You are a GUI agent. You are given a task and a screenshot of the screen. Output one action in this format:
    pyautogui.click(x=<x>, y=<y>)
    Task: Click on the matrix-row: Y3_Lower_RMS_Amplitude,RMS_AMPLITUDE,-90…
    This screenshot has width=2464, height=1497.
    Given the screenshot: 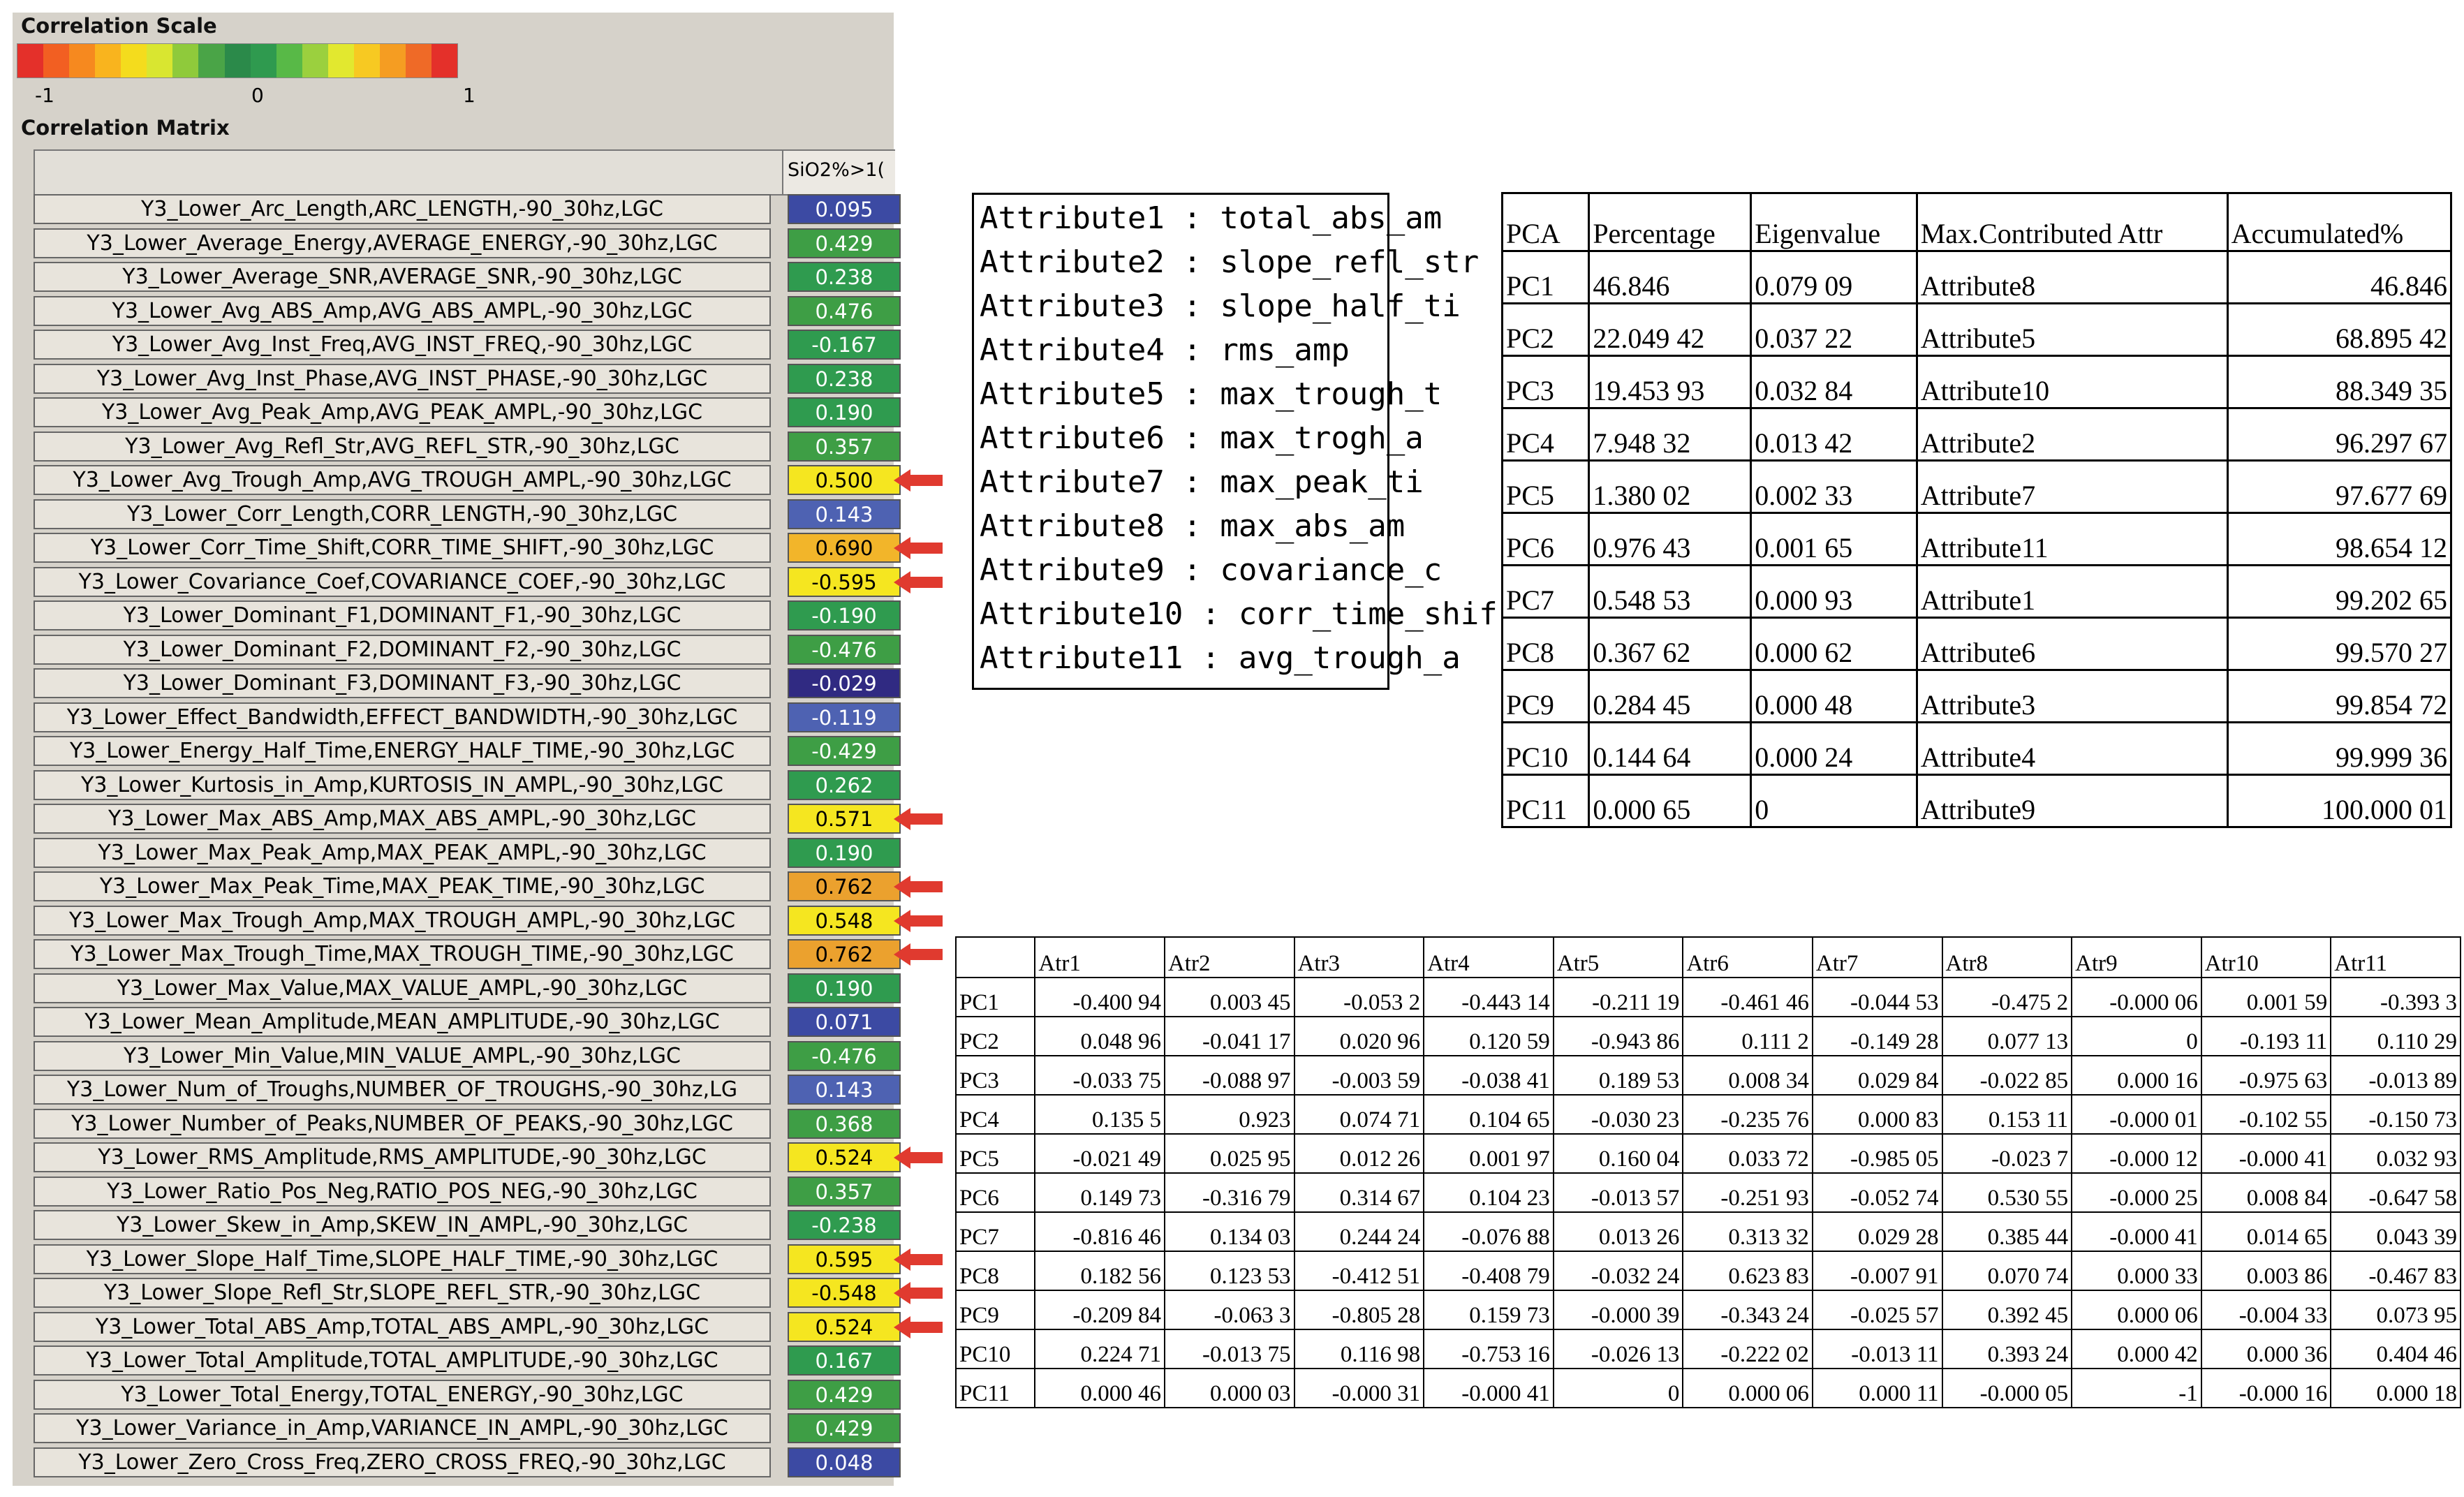 What is the action you would take?
    pyautogui.click(x=467, y=1158)
    